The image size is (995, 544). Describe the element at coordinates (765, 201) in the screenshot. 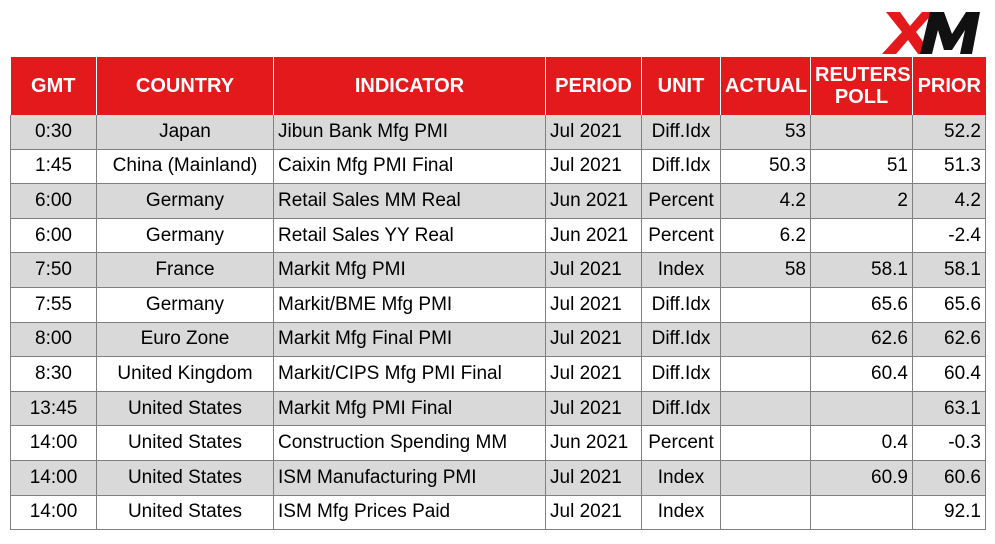

I see `cell-actual: 4.2` at that location.